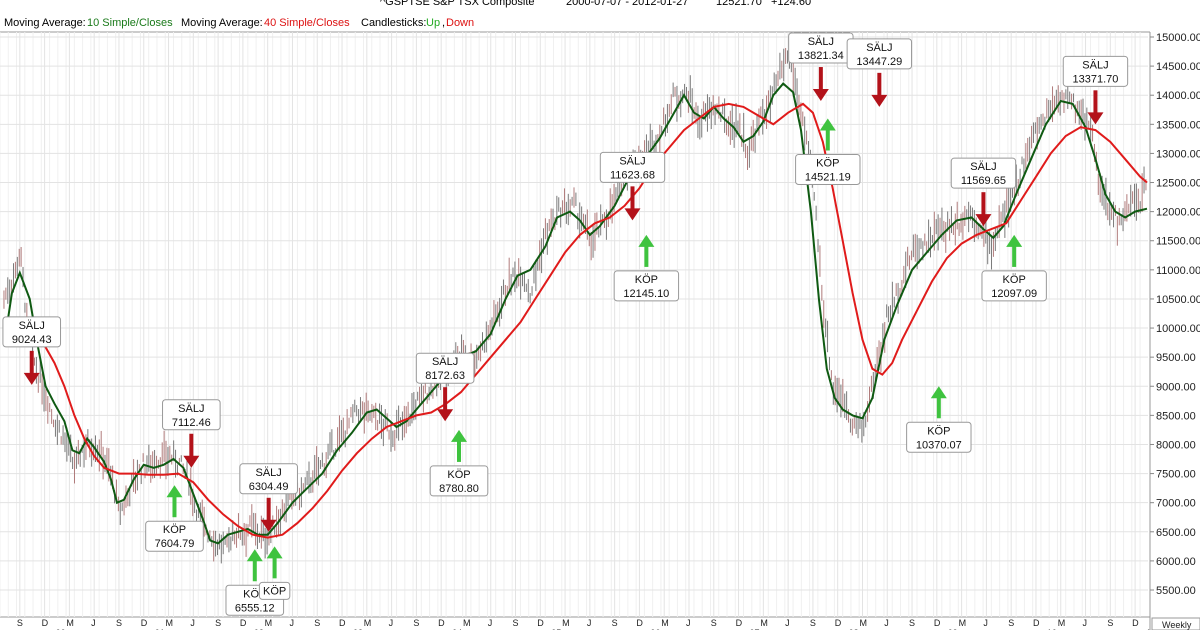  What do you see at coordinates (433, 23) in the screenshot?
I see `legend-candles-up: Up` at bounding box center [433, 23].